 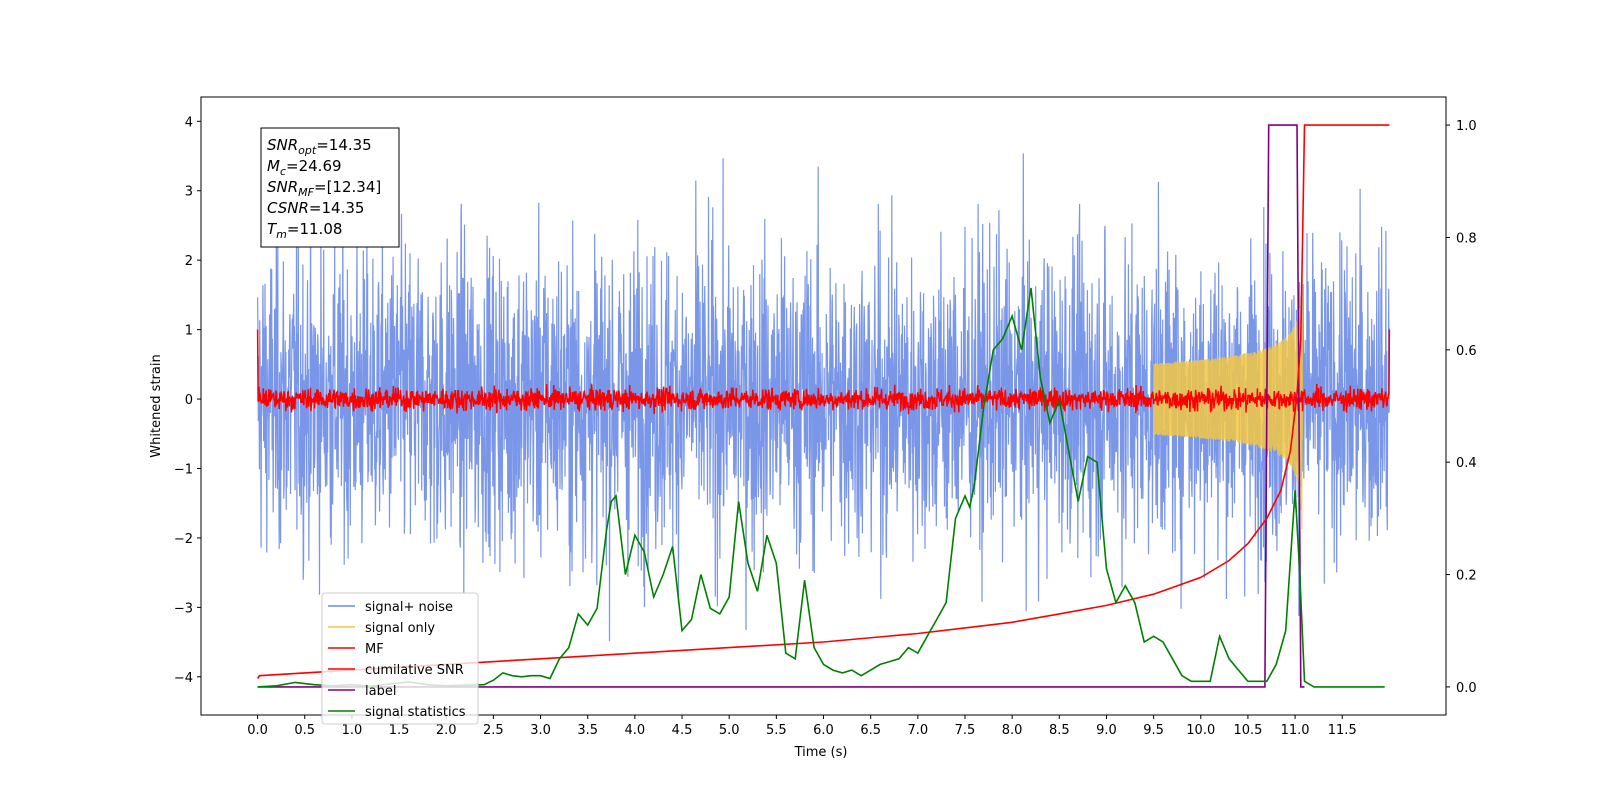 I want to click on info-box-line: CSNR=14.35, so click(x=315, y=208).